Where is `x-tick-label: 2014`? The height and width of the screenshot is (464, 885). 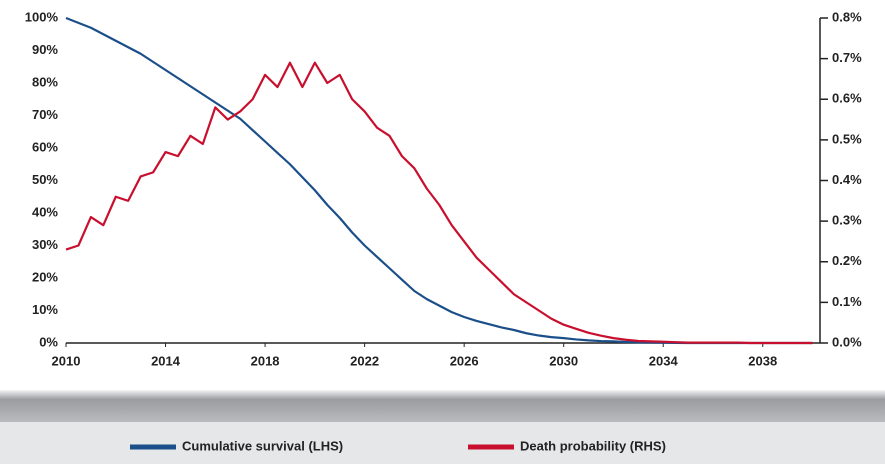
x-tick-label: 2014 is located at coordinates (166, 360).